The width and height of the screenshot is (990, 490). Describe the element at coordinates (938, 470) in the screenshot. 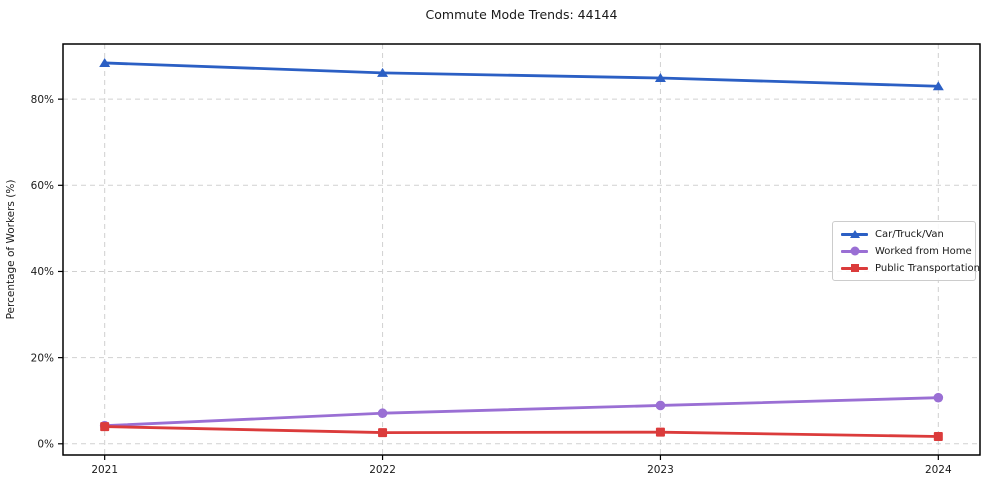

I see `x-tick-label: 2024` at that location.